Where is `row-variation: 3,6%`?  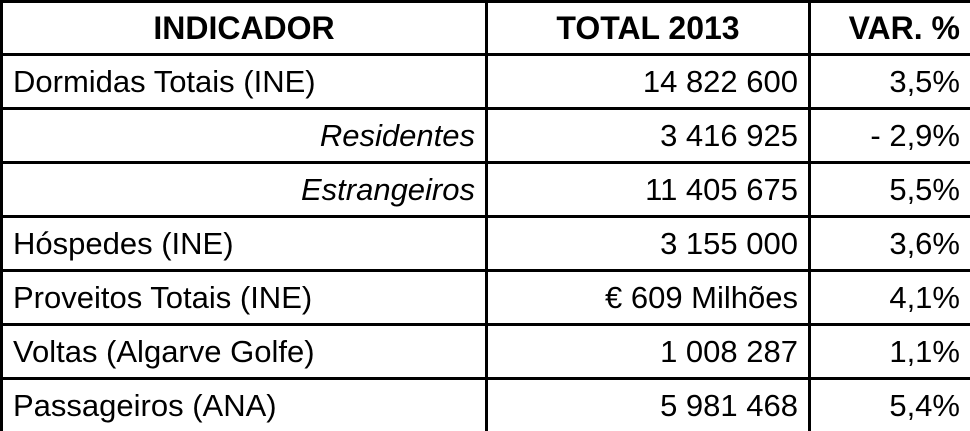 row-variation: 3,6% is located at coordinates (889, 243).